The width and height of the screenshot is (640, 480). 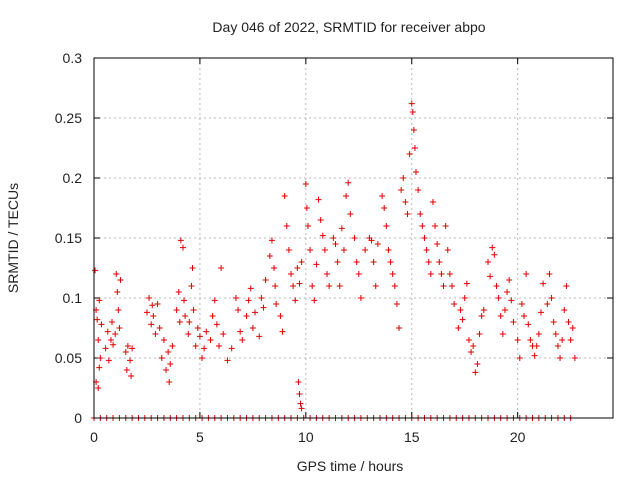 What do you see at coordinates (13, 238) in the screenshot?
I see `y-axis-label: SRMTID / TECUs` at bounding box center [13, 238].